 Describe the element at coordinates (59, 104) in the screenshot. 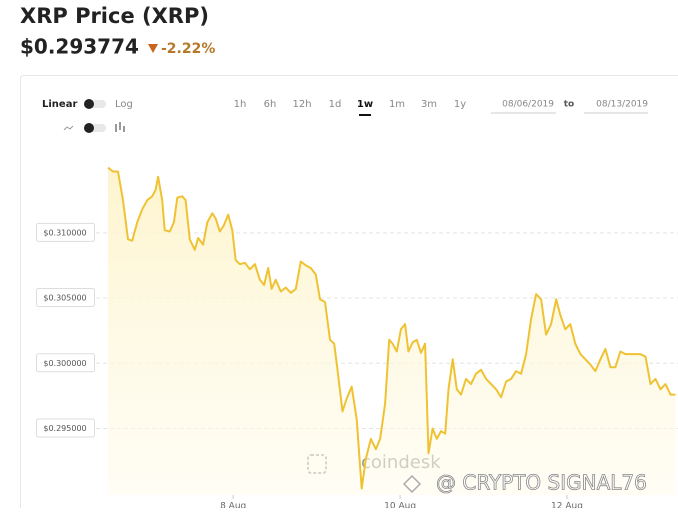

I see `scale-linear: Linear` at that location.